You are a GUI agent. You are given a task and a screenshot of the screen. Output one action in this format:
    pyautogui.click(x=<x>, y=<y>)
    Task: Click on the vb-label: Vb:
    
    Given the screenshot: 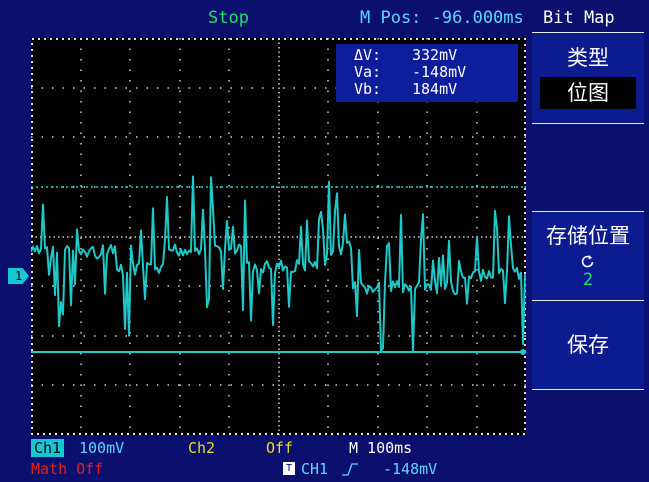 What is the action you would take?
    pyautogui.click(x=368, y=89)
    